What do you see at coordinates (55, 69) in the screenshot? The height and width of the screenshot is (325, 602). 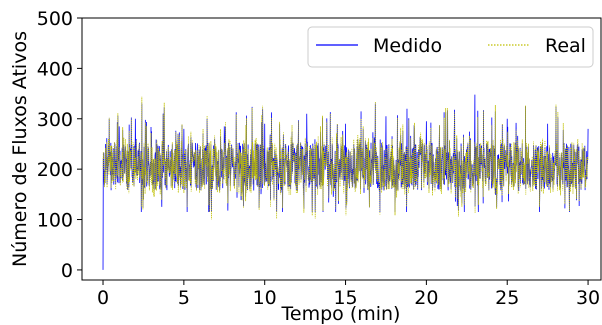 I see `y-tick-label: 400` at bounding box center [55, 69].